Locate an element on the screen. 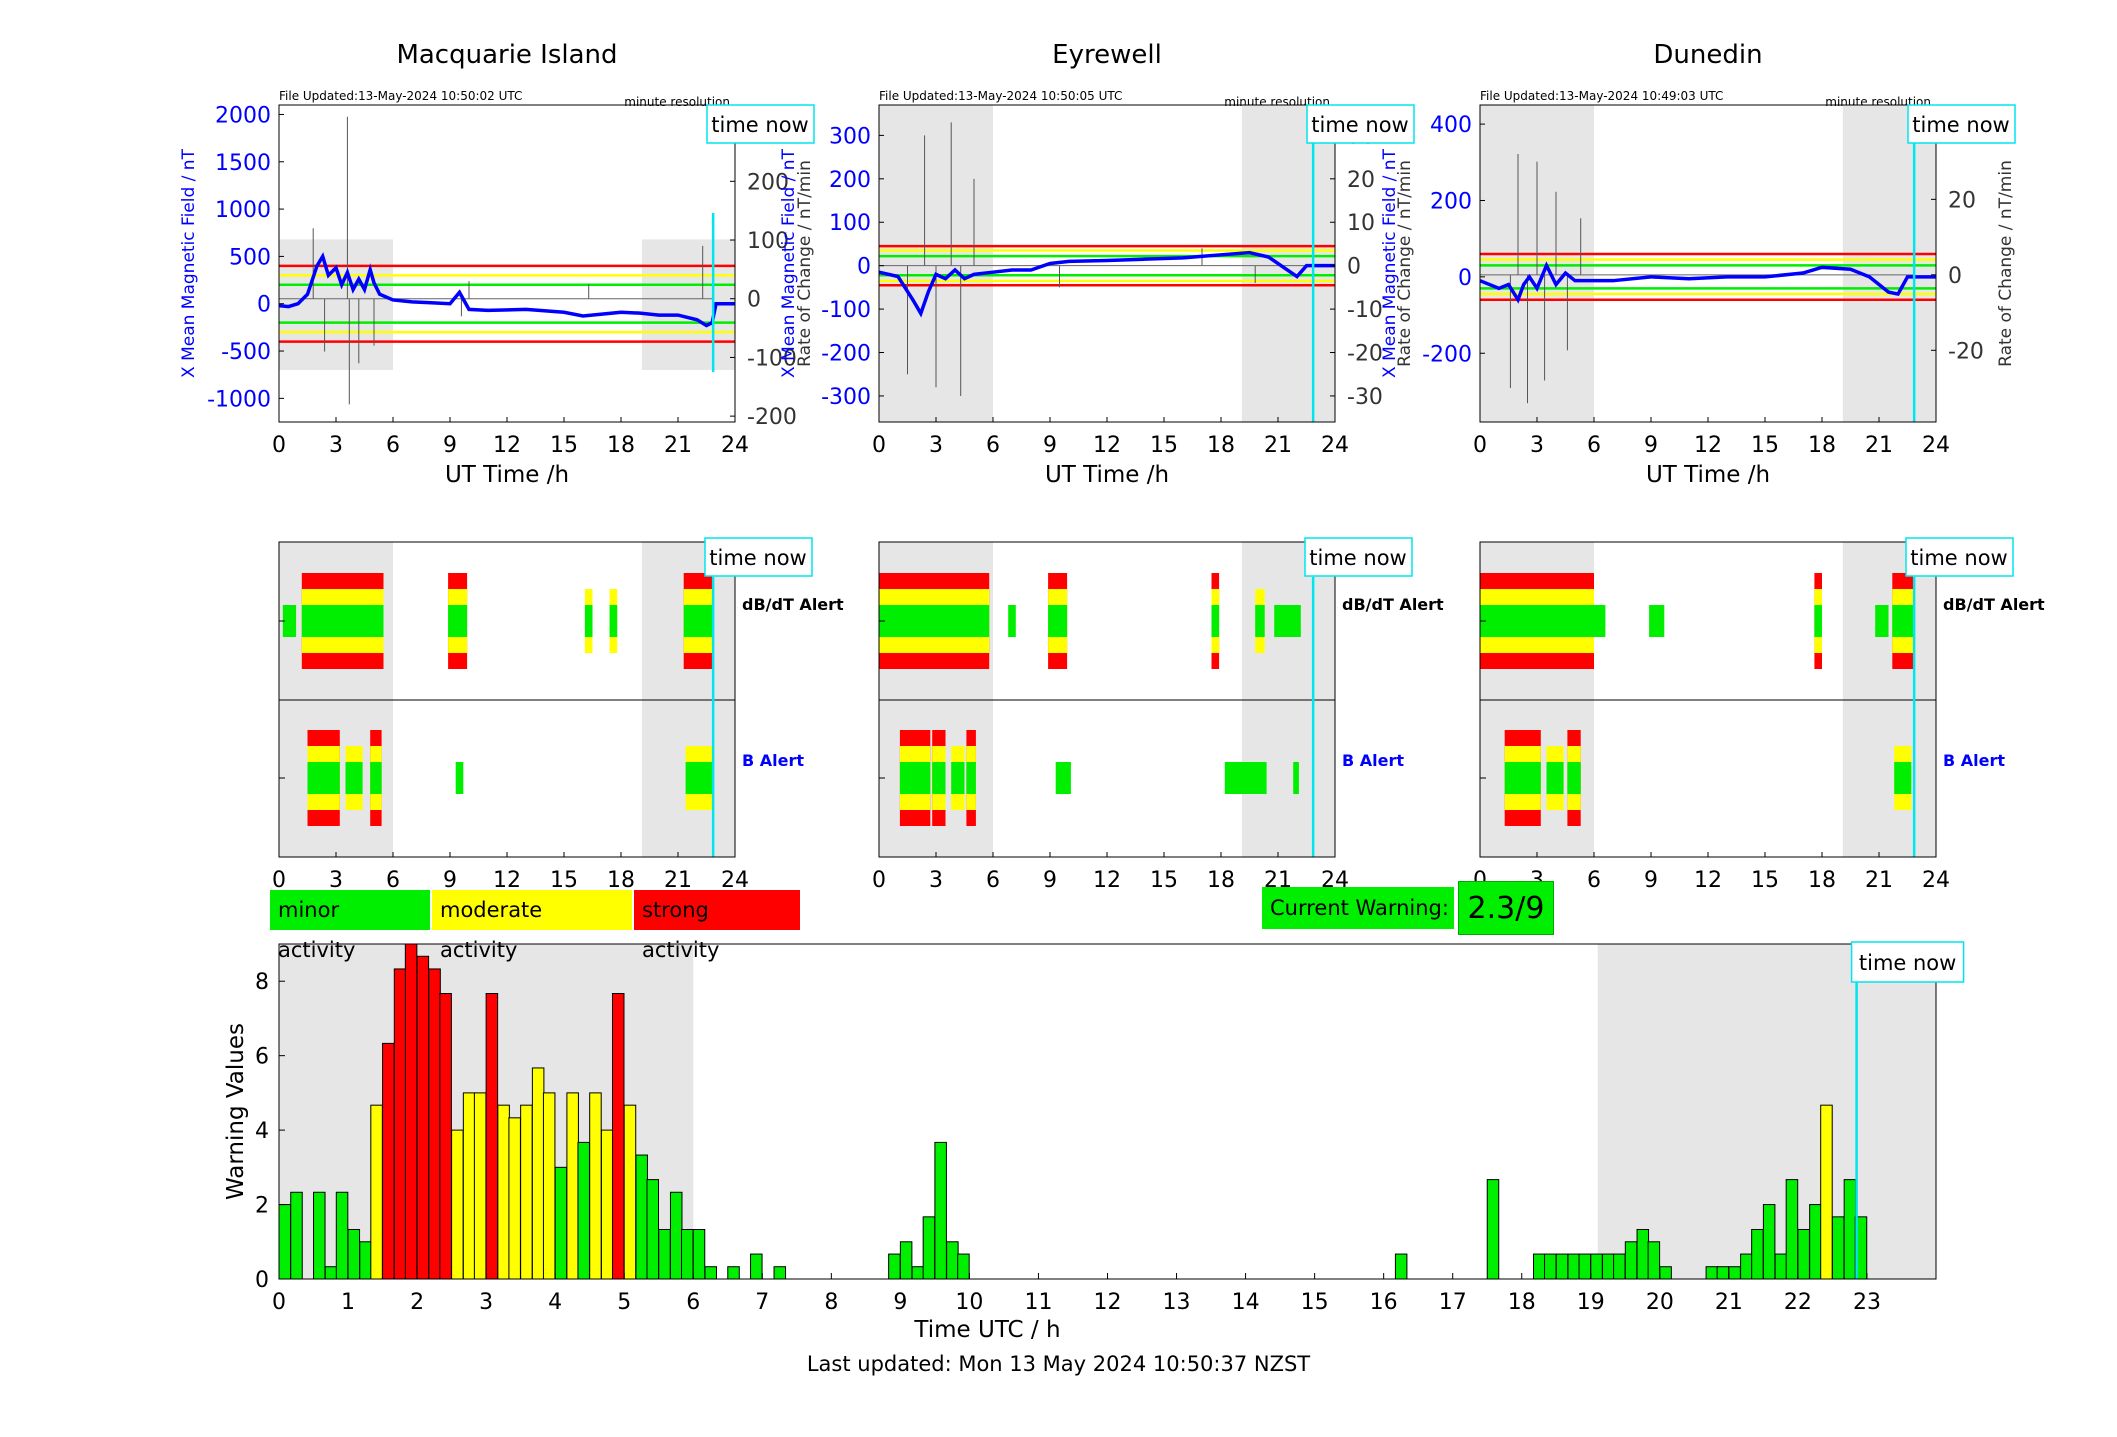 This screenshot has width=2117, height=1437. left-tick-label: -1000 is located at coordinates (239, 399).